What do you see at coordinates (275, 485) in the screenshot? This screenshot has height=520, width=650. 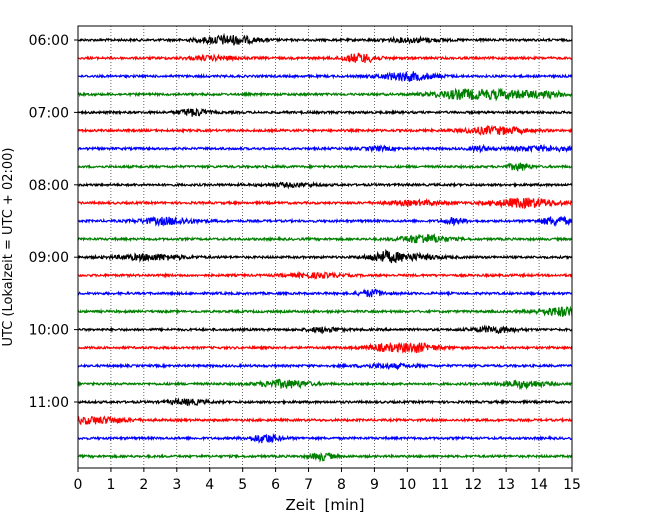 I see `x-tick-label: 6` at bounding box center [275, 485].